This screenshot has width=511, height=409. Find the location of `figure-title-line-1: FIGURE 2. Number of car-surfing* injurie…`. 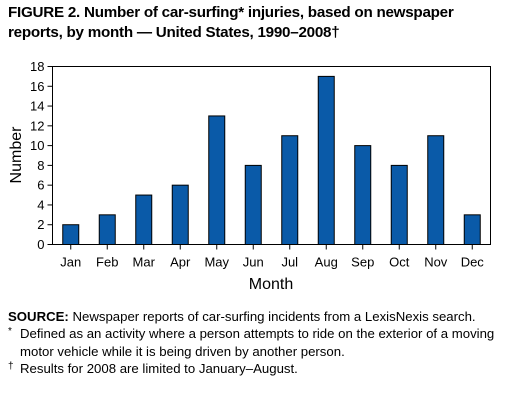

figure-title-line-1: FIGURE 2. Number of car-surfing* injurie… is located at coordinates (231, 12).